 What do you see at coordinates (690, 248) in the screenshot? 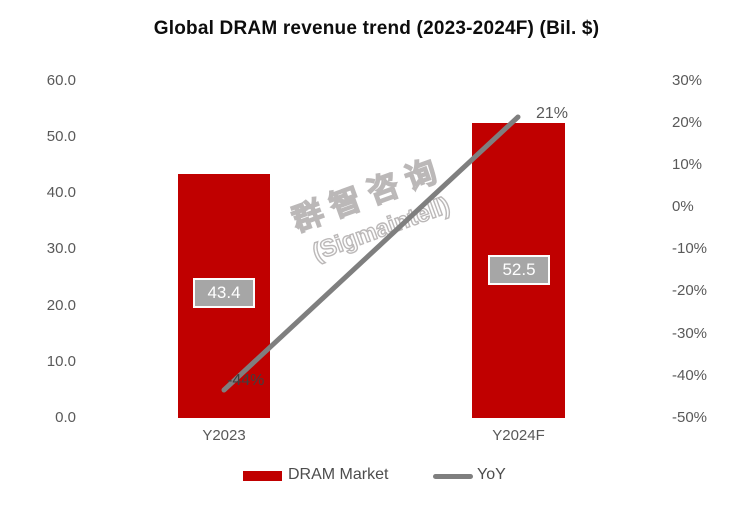
I see `right-axis-tick: -10%` at bounding box center [690, 248].